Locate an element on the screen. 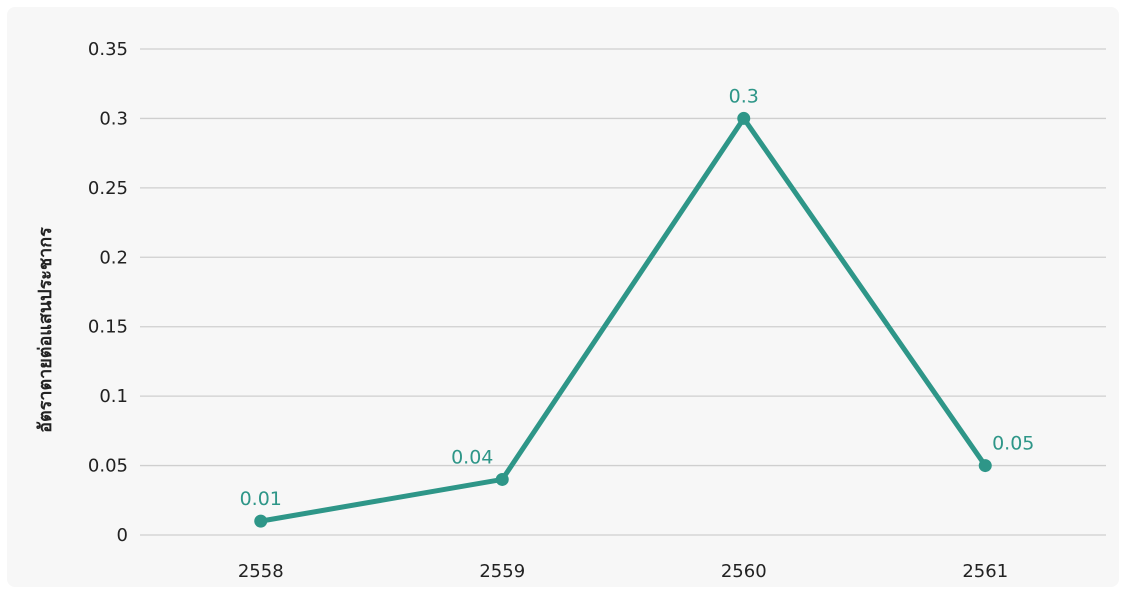 The height and width of the screenshot is (594, 1126). y-tick-label: 0.2 is located at coordinates (113, 257).